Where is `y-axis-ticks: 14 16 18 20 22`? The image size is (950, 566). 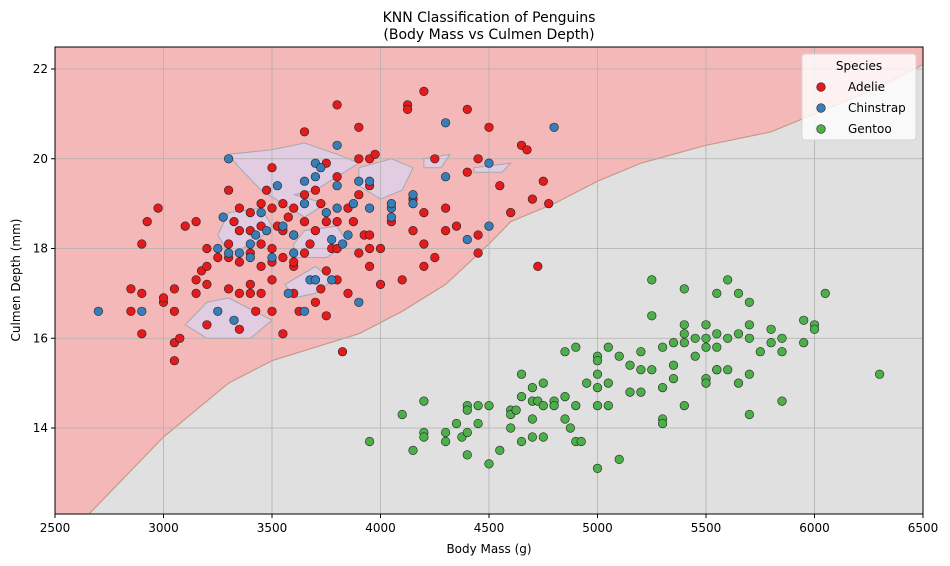
y-axis-ticks: 14 16 18 20 22 is located at coordinates (44, 248).